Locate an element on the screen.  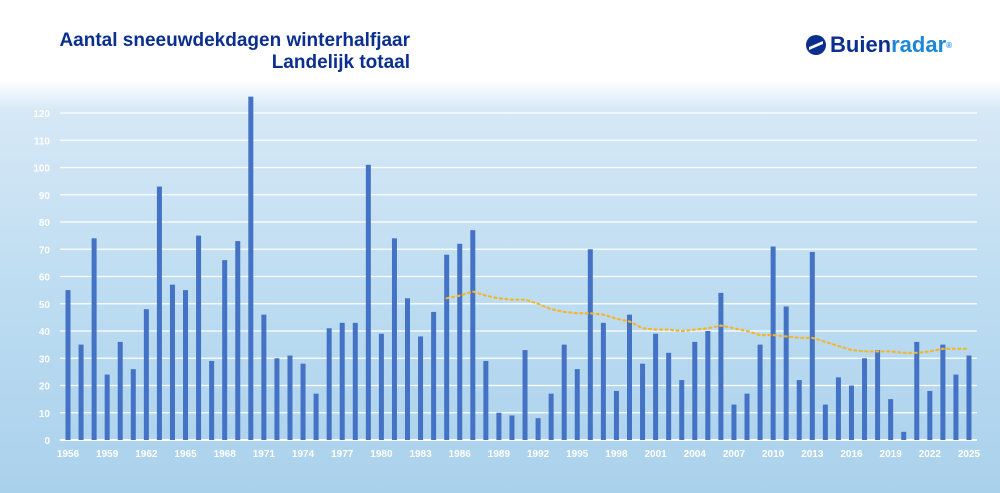
x-tick-label: 1959 is located at coordinates (107, 454).